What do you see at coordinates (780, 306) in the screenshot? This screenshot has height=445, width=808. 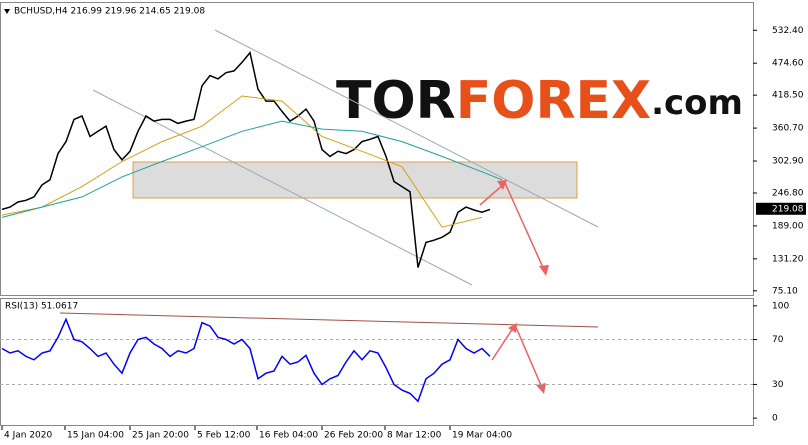 I see `y-tick-label: 100` at bounding box center [780, 306].